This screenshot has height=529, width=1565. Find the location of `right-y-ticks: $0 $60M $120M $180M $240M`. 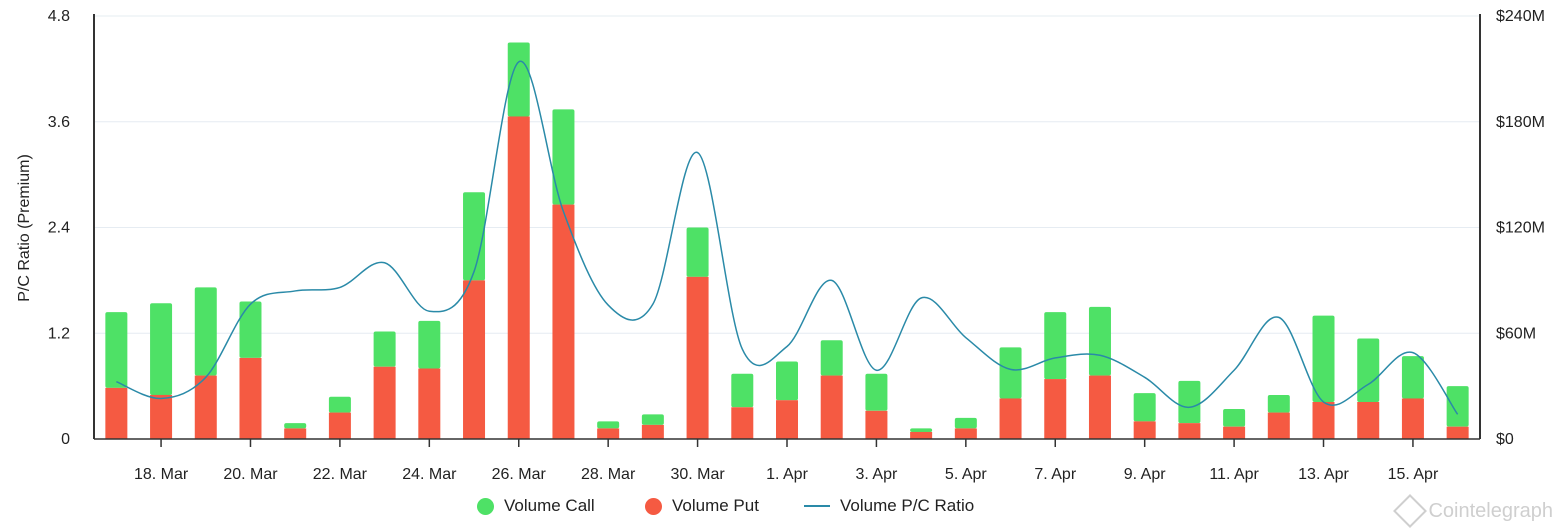

right-y-ticks: $0 $60M $120M $180M $240M is located at coordinates (1520, 228).